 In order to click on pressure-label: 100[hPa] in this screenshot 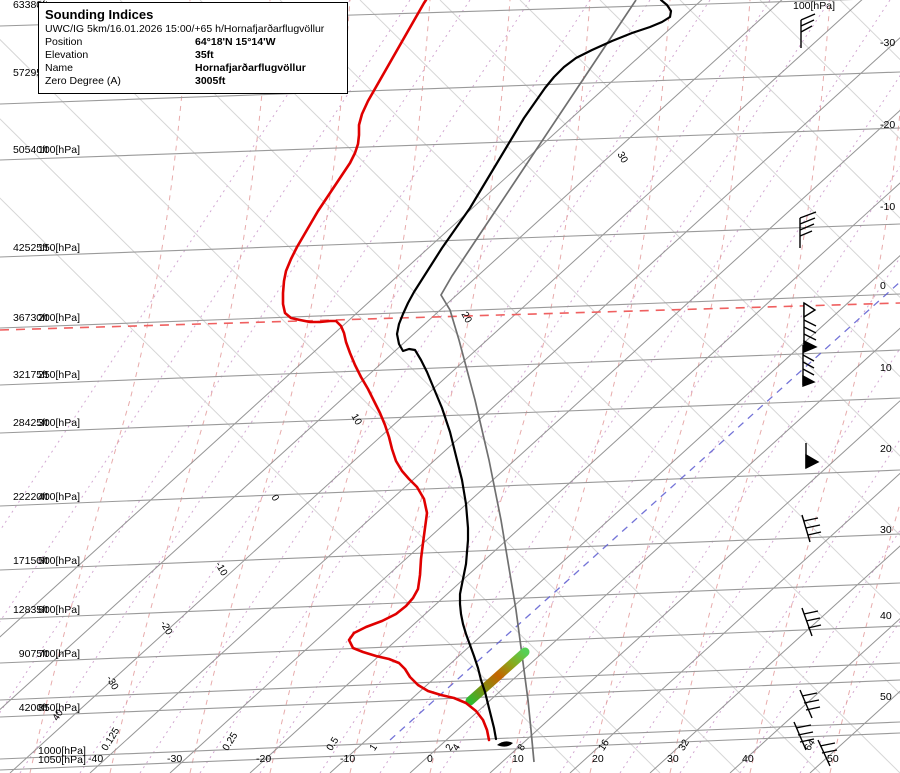, I will do `click(59, 150)`.